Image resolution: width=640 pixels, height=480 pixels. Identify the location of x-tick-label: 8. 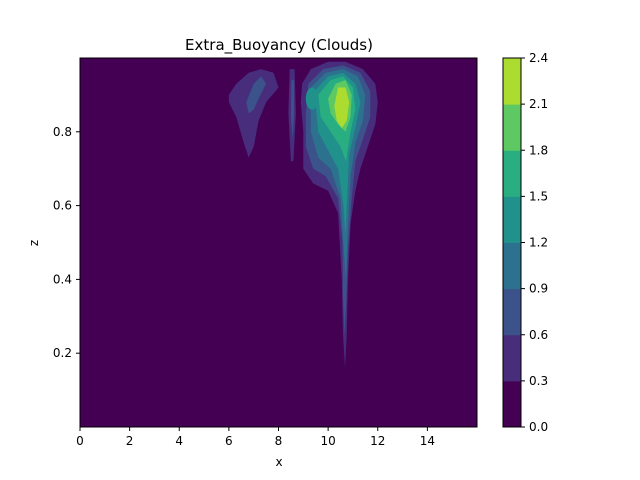
(279, 441).